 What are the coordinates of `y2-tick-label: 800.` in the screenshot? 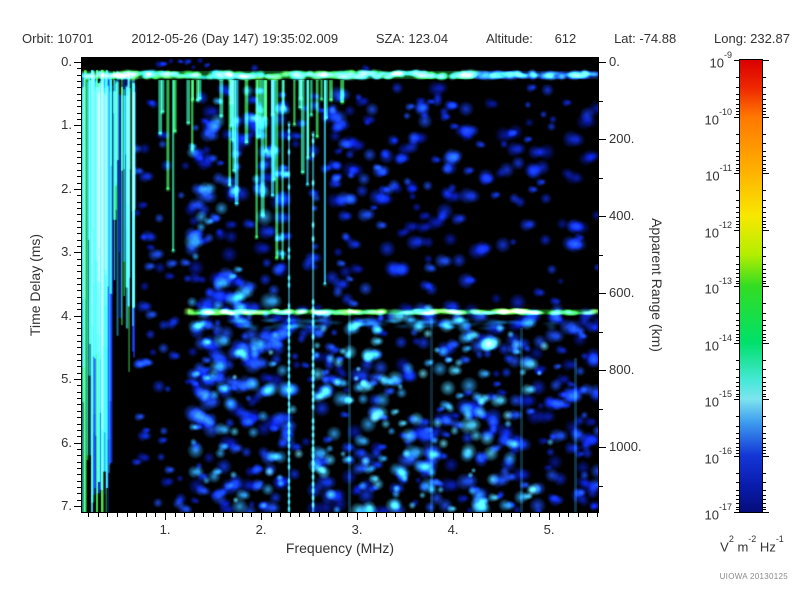 It's located at (622, 369).